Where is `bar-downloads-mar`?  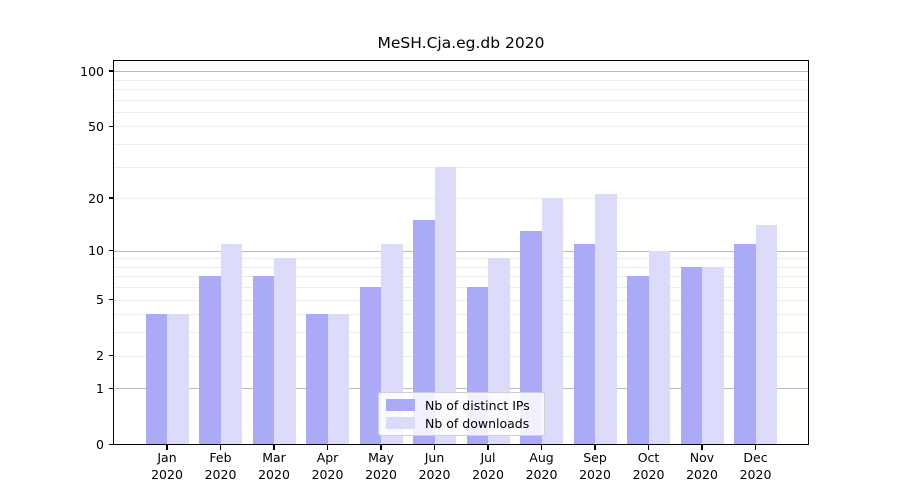
bar-downloads-mar is located at coordinates (285, 351).